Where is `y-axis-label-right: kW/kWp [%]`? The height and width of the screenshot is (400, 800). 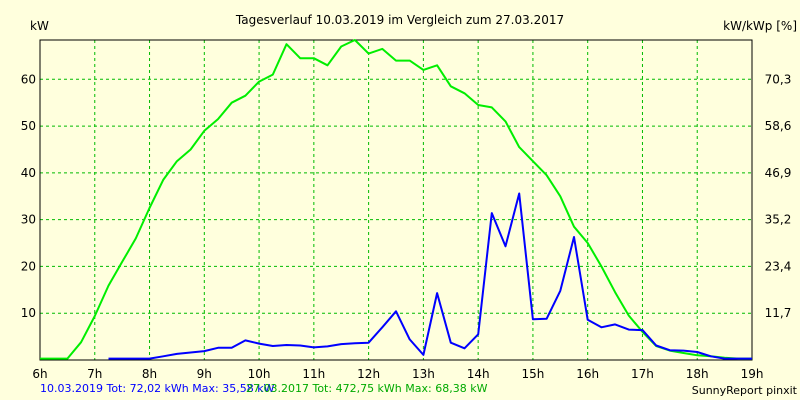
y-axis-label-right: kW/kWp [%] is located at coordinates (760, 26).